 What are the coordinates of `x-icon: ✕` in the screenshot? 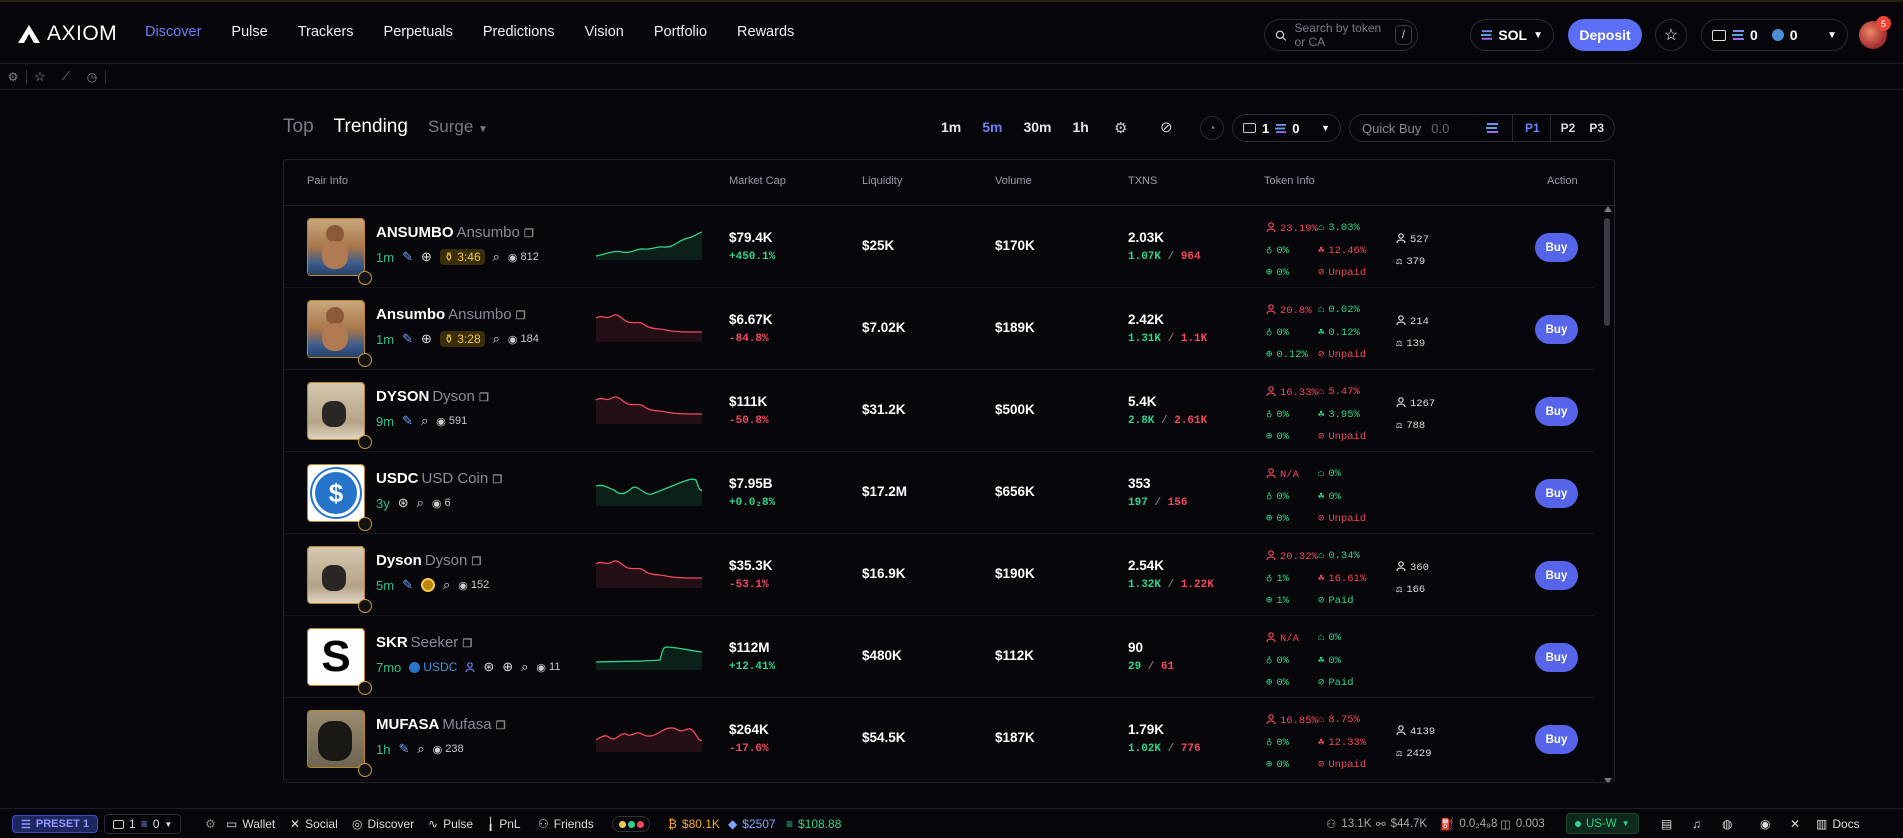 It's located at (1795, 824).